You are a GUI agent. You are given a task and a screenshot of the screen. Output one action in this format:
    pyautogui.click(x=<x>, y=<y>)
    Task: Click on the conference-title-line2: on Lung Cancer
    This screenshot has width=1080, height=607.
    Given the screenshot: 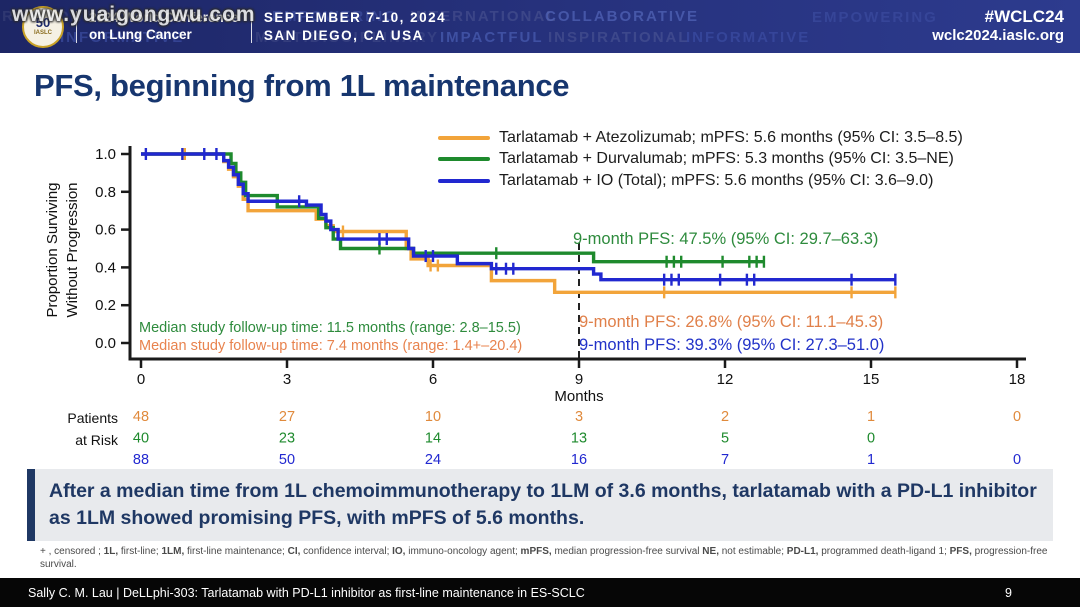 What is the action you would take?
    pyautogui.click(x=140, y=34)
    